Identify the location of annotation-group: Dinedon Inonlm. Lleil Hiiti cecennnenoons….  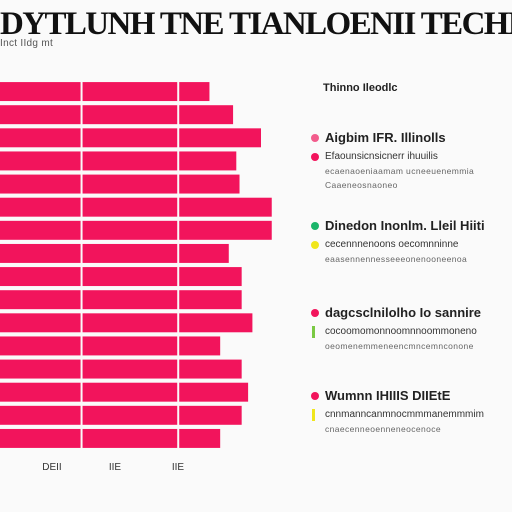
(408, 242).